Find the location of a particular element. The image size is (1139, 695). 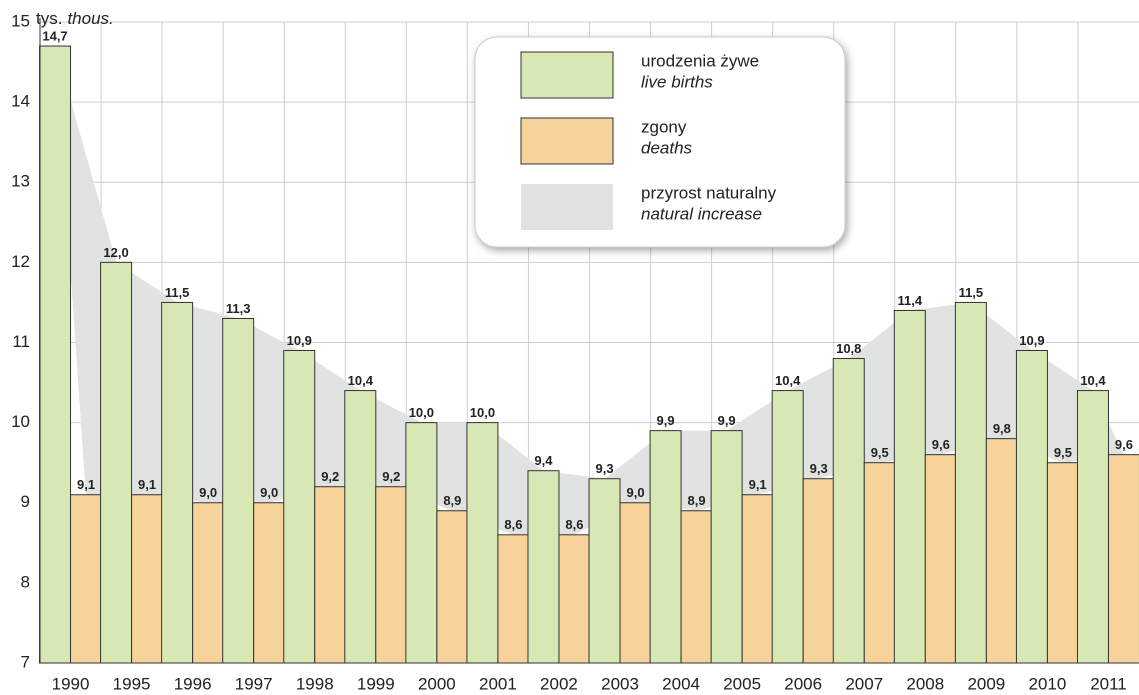

x-tick-label: 1995 is located at coordinates (132, 683).